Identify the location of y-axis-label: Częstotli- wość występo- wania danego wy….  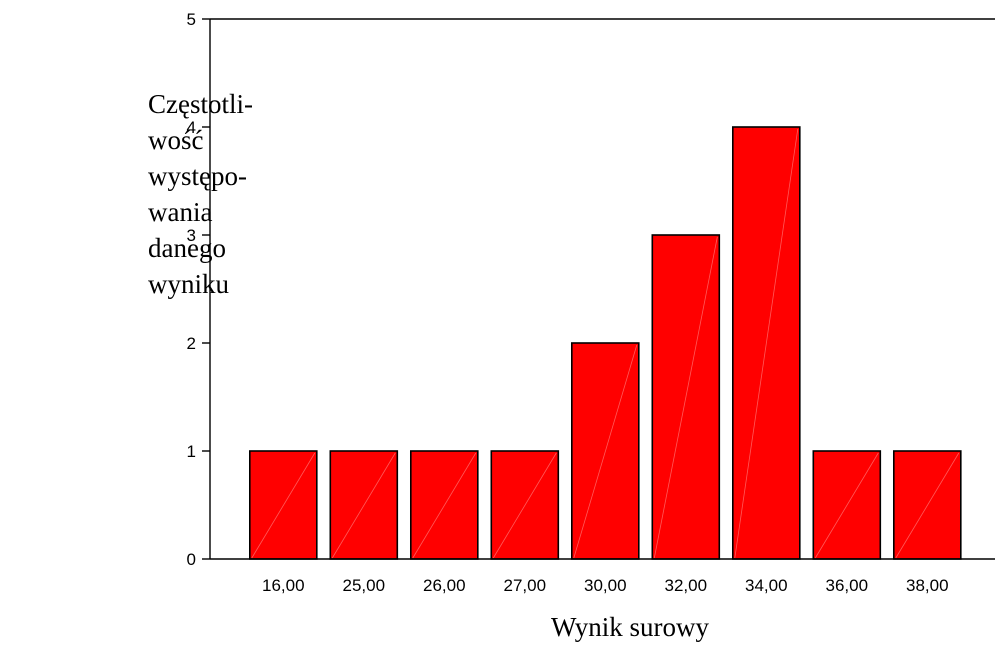
(213, 194).